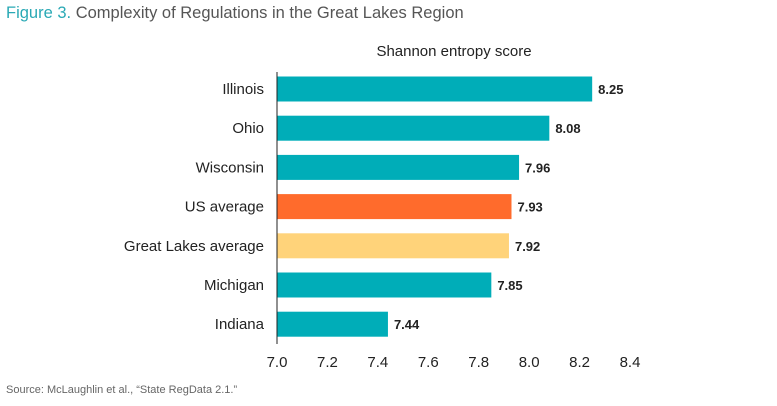  I want to click on bar-indiana, so click(332, 324).